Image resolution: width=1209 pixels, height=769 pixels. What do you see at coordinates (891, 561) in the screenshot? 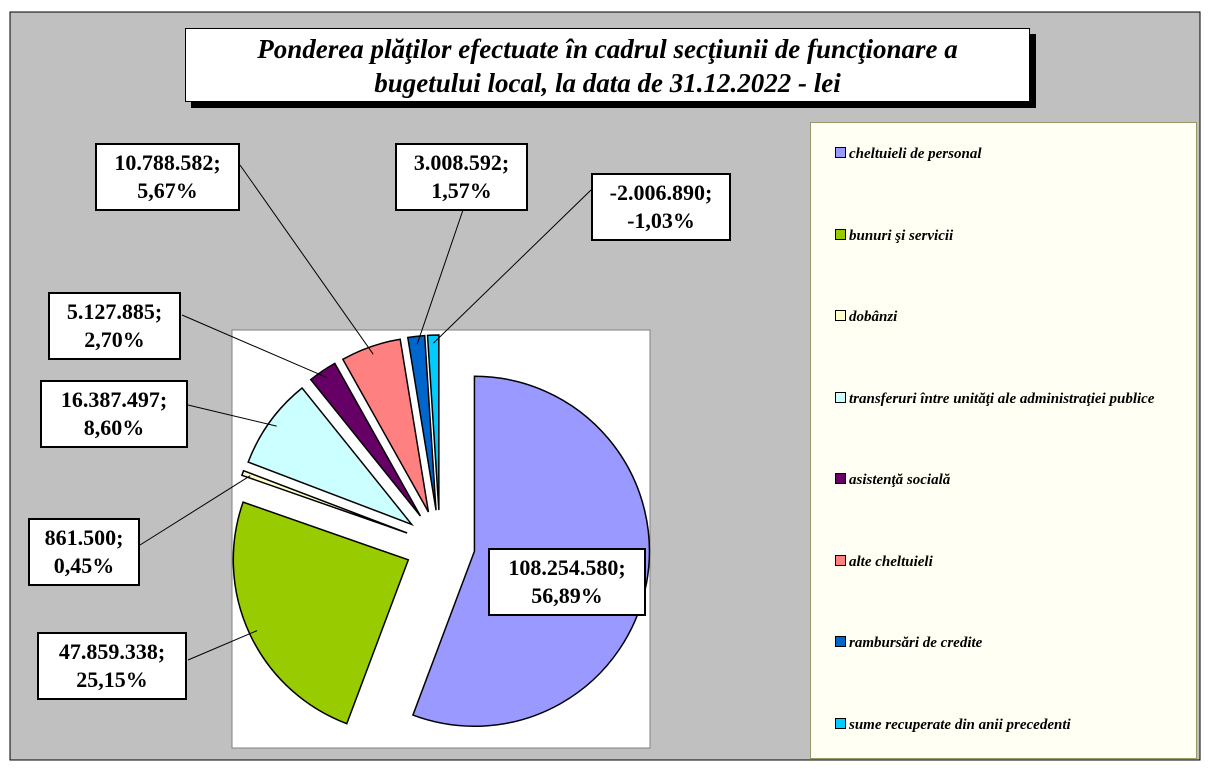
I see `legend-label: alte cheltuieli` at bounding box center [891, 561].